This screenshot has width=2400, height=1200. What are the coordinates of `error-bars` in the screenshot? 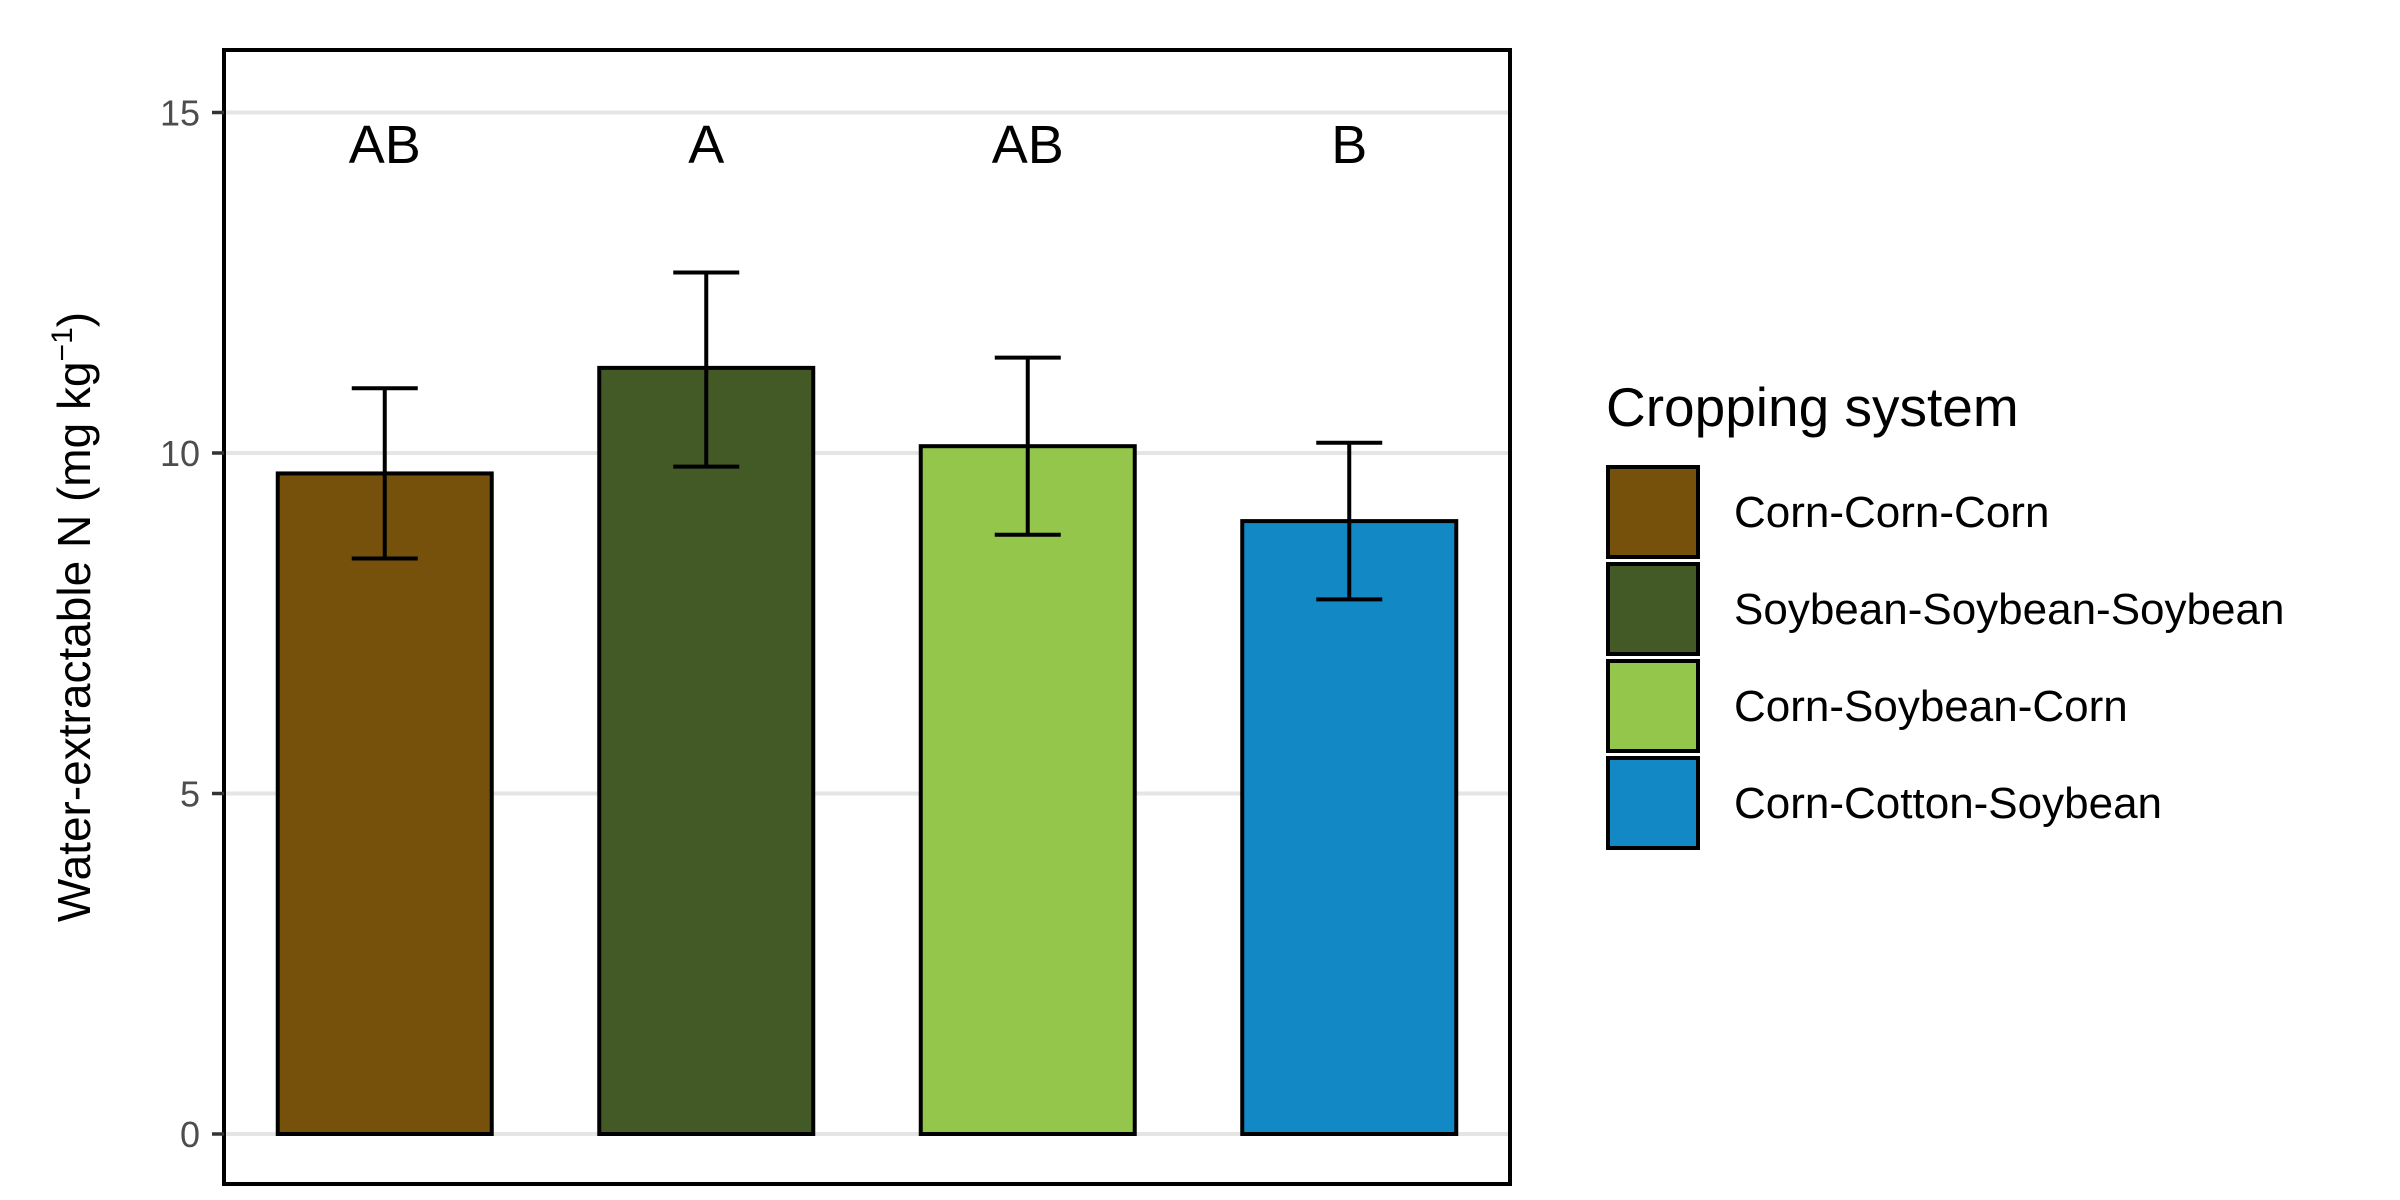 It's located at (867, 436).